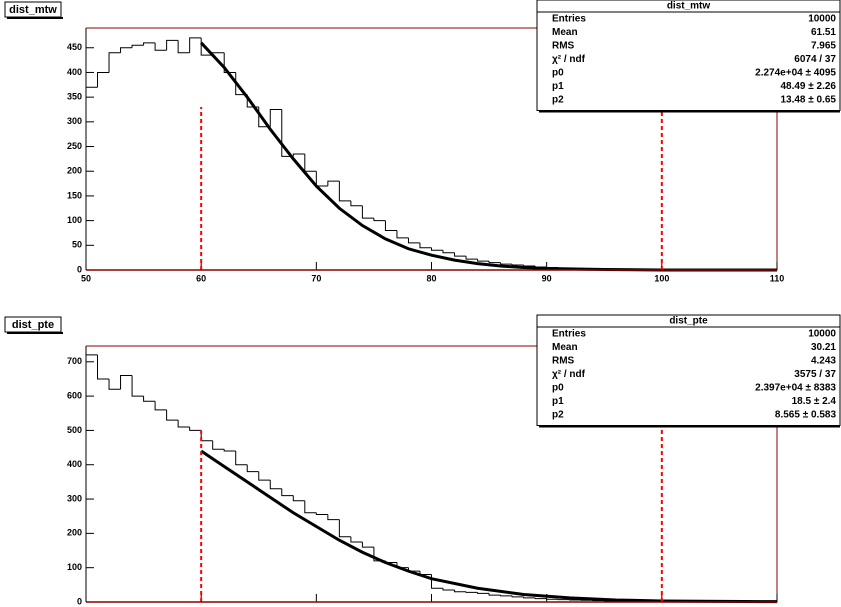 Image resolution: width=841 pixels, height=607 pixels. I want to click on y-tick-label: 350, so click(74, 97).